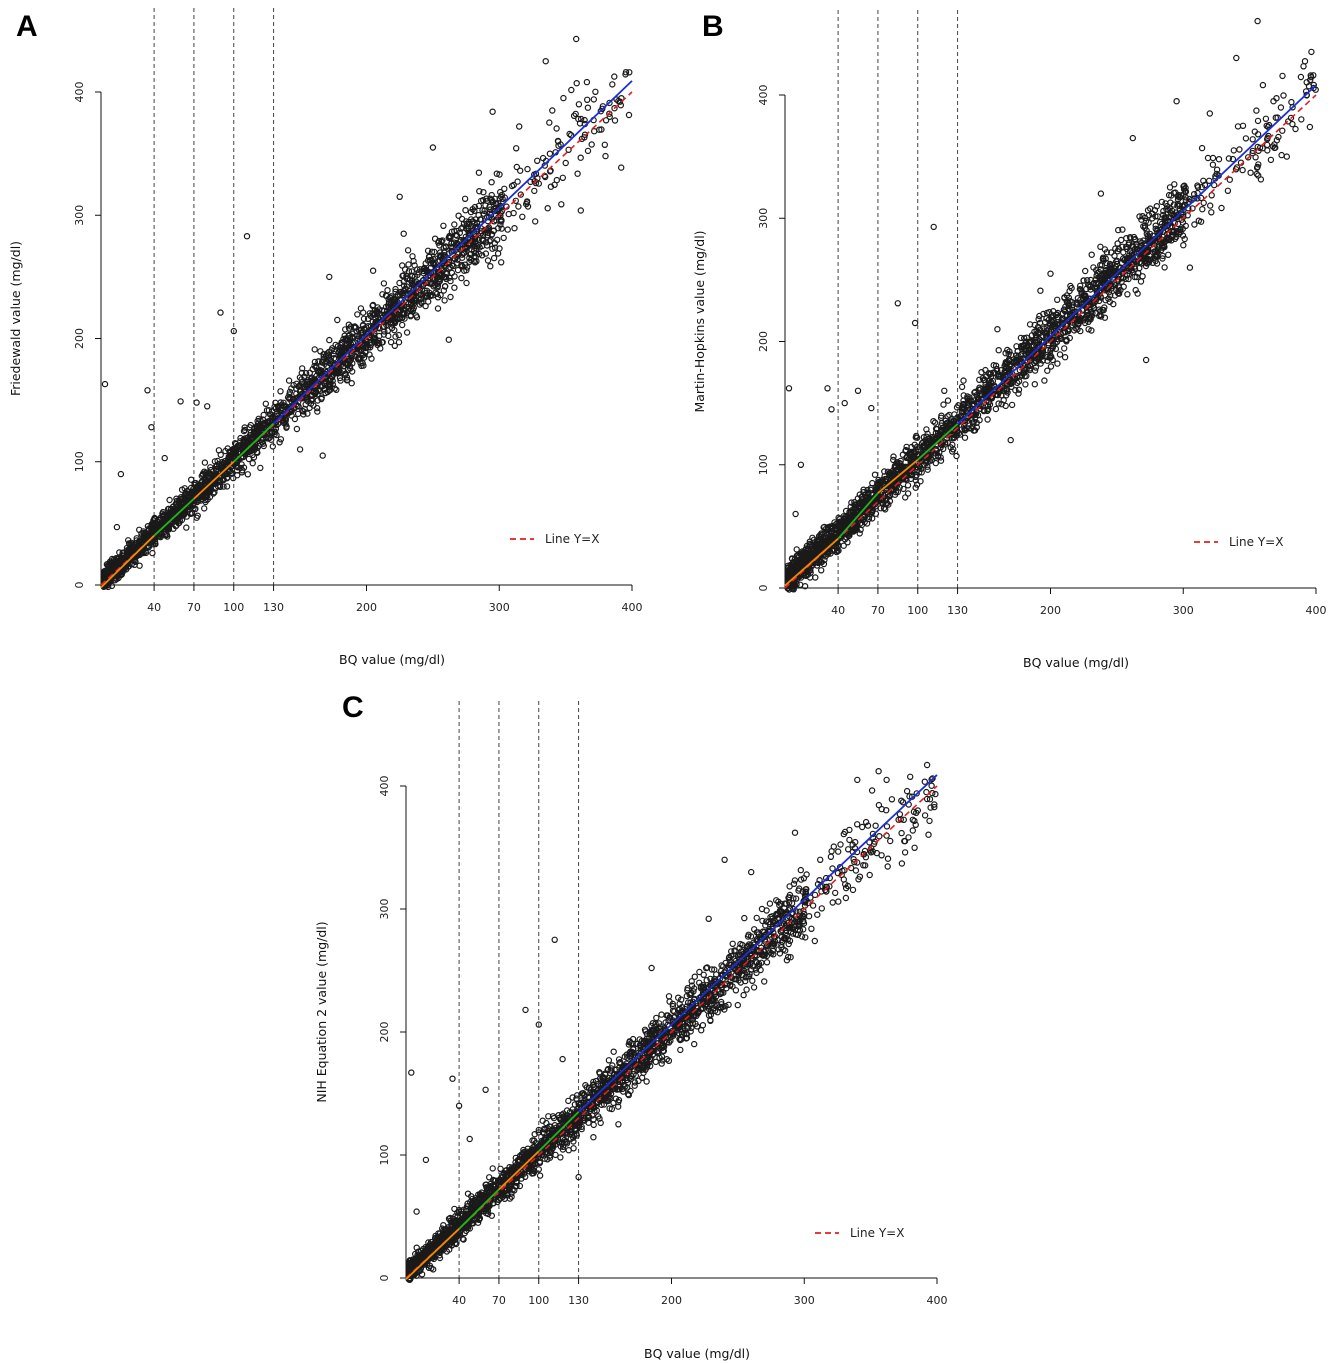 Image resolution: width=1335 pixels, height=1364 pixels. I want to click on x-tick-label: 300, so click(804, 1300).